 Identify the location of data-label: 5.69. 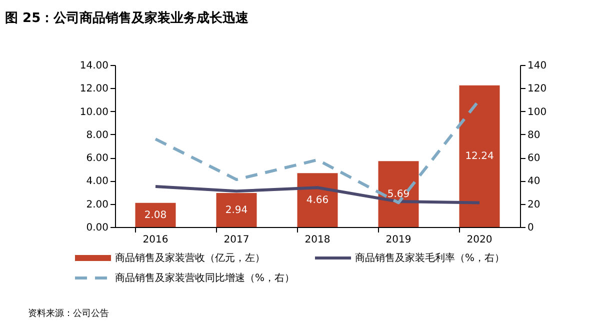
(398, 194).